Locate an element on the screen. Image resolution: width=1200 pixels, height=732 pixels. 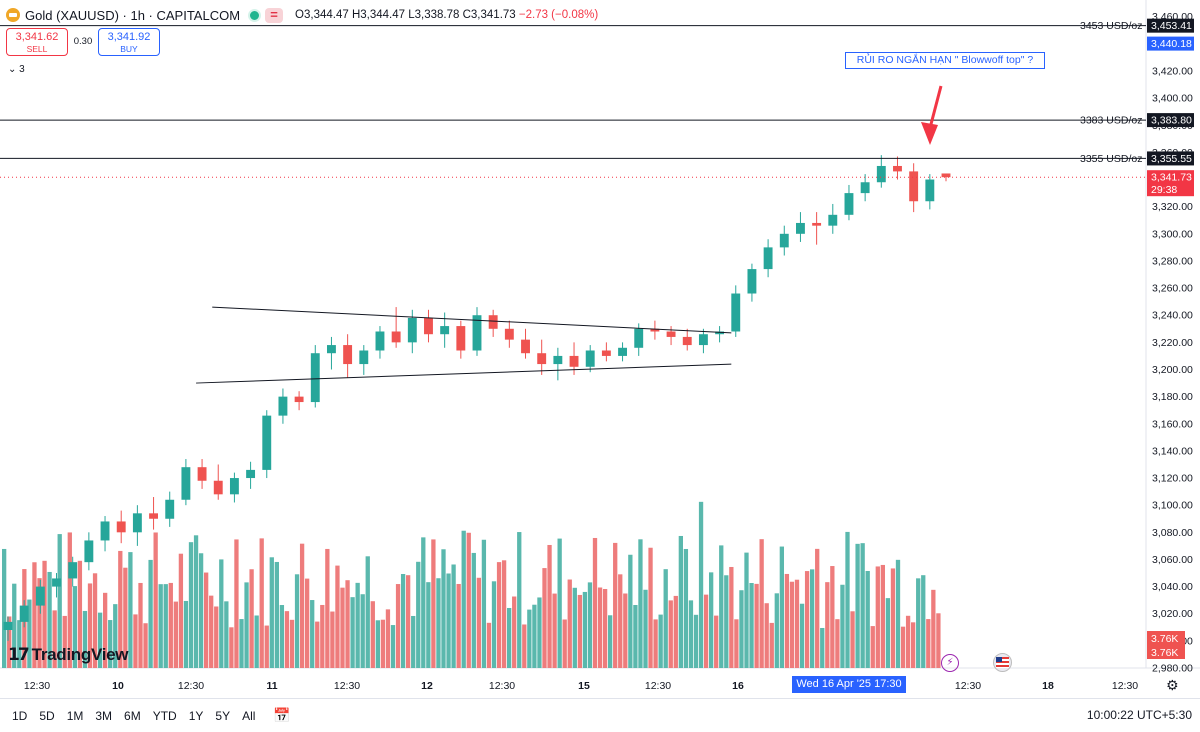
clock: 10:00:22 UTC+5:30 is located at coordinates (1139, 715).